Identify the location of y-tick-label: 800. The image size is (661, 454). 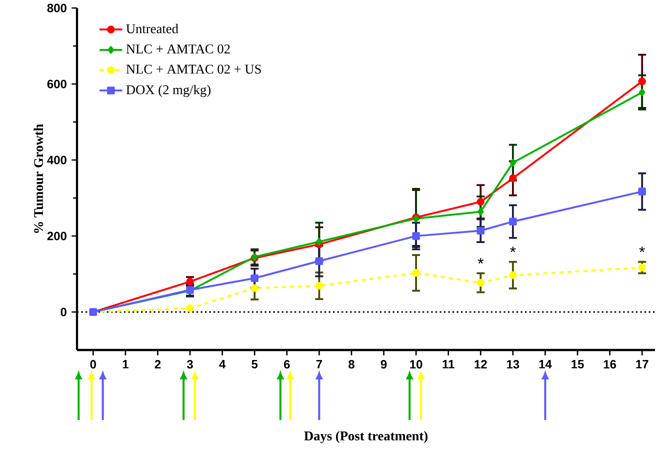
(56, 8).